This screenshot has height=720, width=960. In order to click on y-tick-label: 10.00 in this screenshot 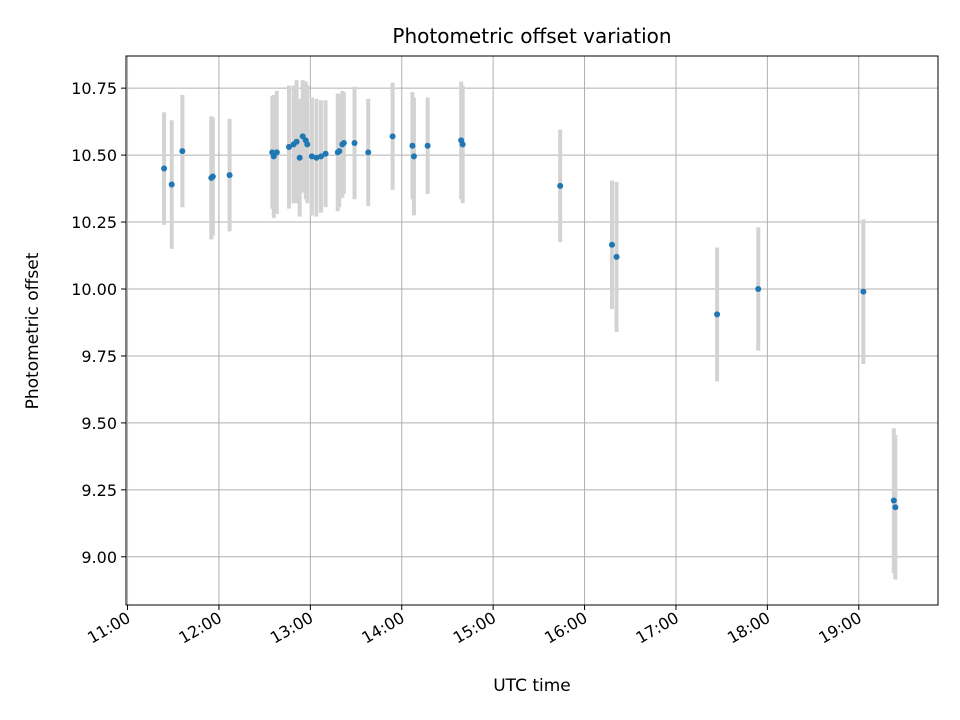, I will do `click(94, 289)`.